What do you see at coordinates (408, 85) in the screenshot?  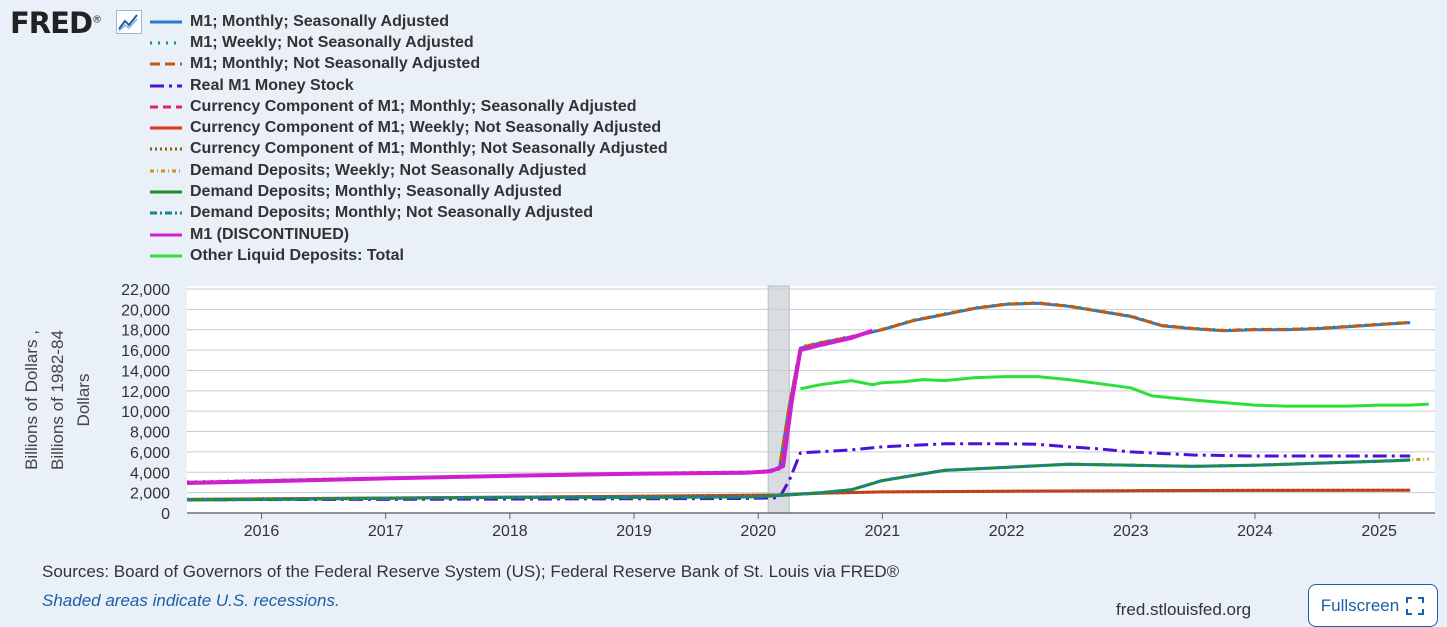 I see `legend-item: Real M1 Money Stock` at bounding box center [408, 85].